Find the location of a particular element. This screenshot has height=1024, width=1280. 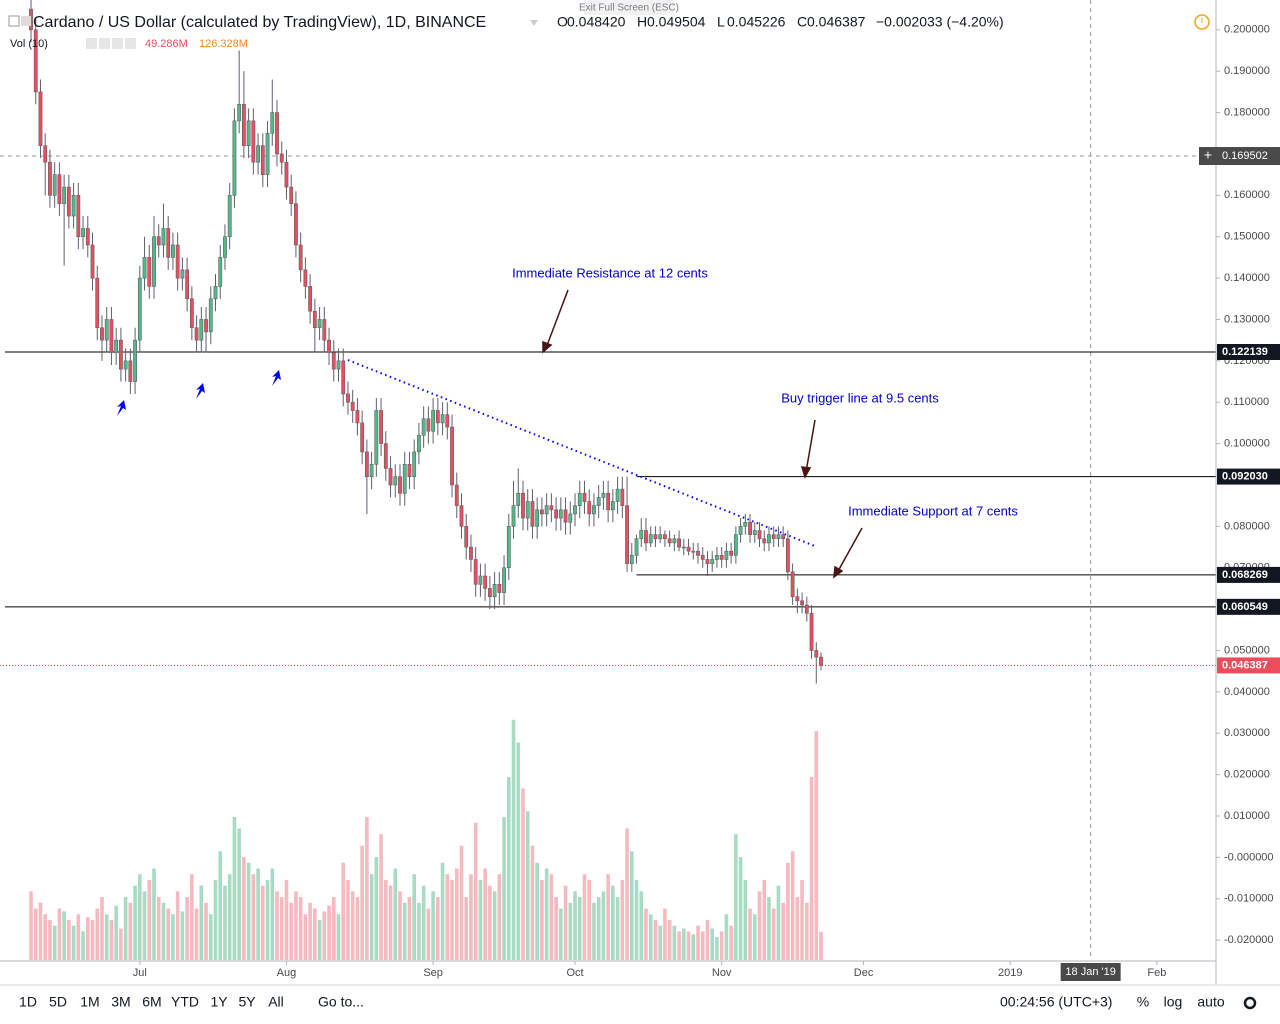

alert-icon is located at coordinates (1202, 22).